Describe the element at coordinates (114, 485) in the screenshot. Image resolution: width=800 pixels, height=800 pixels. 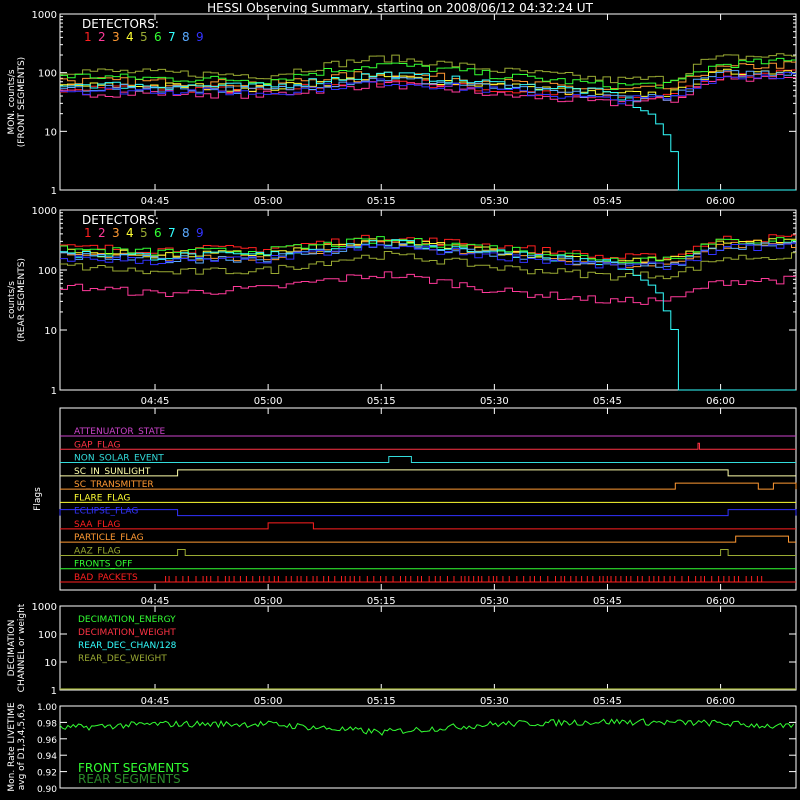
I see `flag-label-sc_transmitter: SC_TRANSMITTER` at that location.